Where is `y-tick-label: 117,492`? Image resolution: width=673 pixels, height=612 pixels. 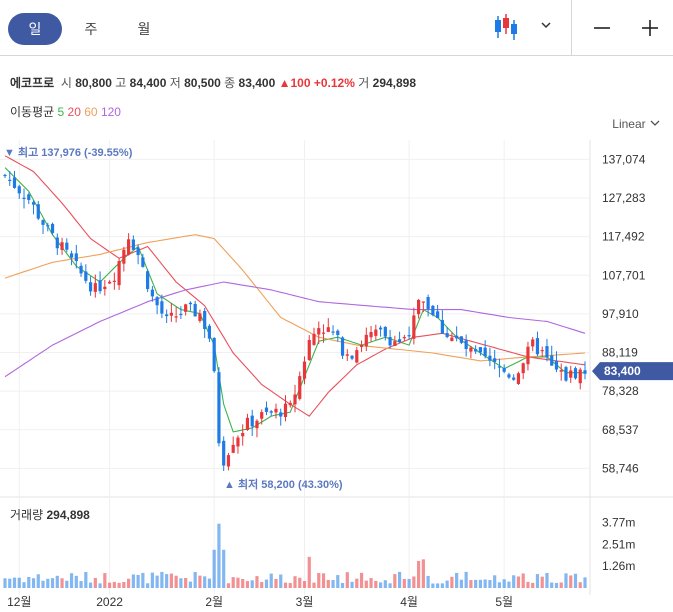
y-tick-label: 117,492 is located at coordinates (623, 237).